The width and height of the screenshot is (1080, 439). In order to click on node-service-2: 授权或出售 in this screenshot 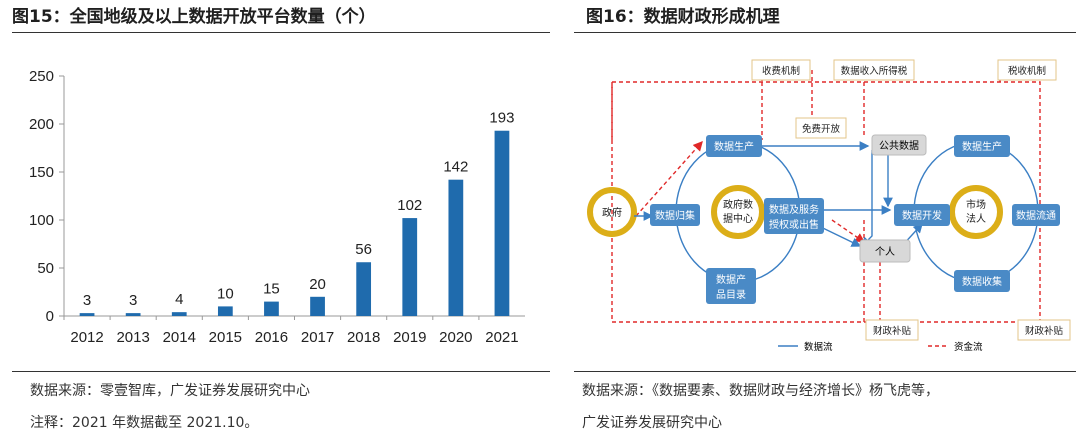, I will do `click(794, 224)`.